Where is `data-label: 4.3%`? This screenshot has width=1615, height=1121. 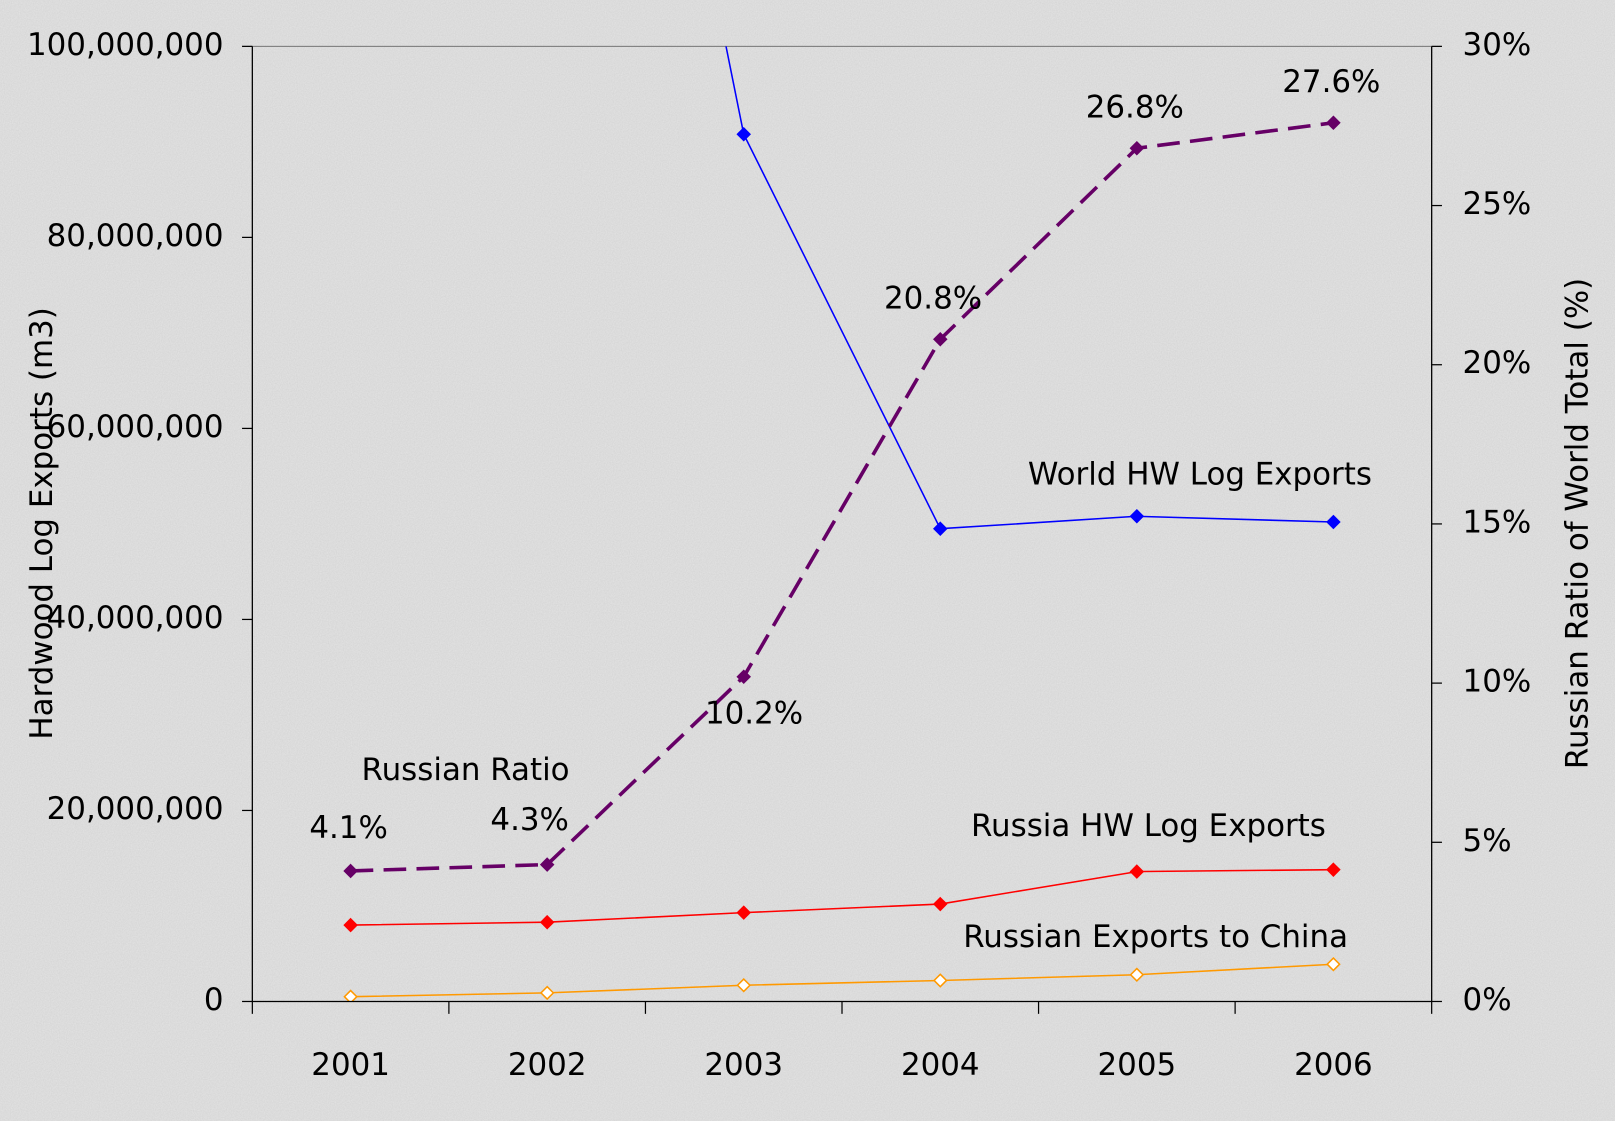
data-label: 4.3% is located at coordinates (529, 820).